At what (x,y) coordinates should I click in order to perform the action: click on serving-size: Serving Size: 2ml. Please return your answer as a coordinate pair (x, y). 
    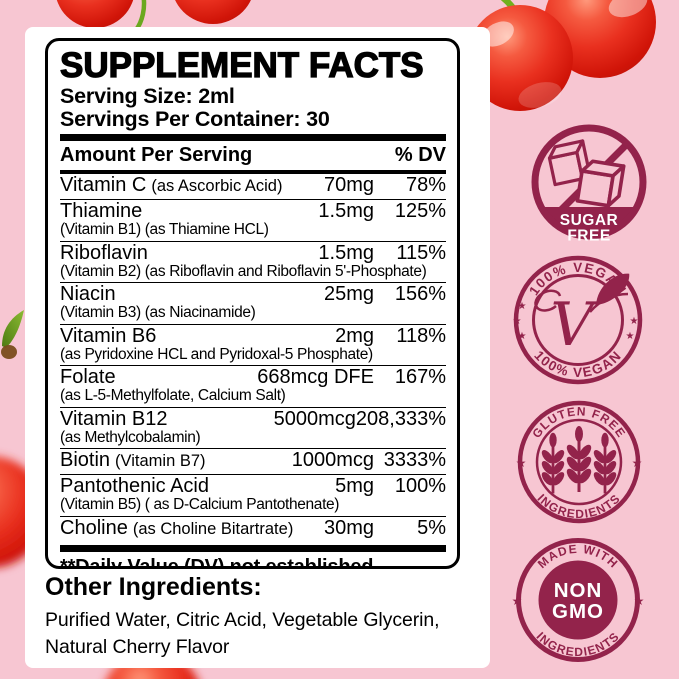
    Looking at the image, I should click on (147, 96).